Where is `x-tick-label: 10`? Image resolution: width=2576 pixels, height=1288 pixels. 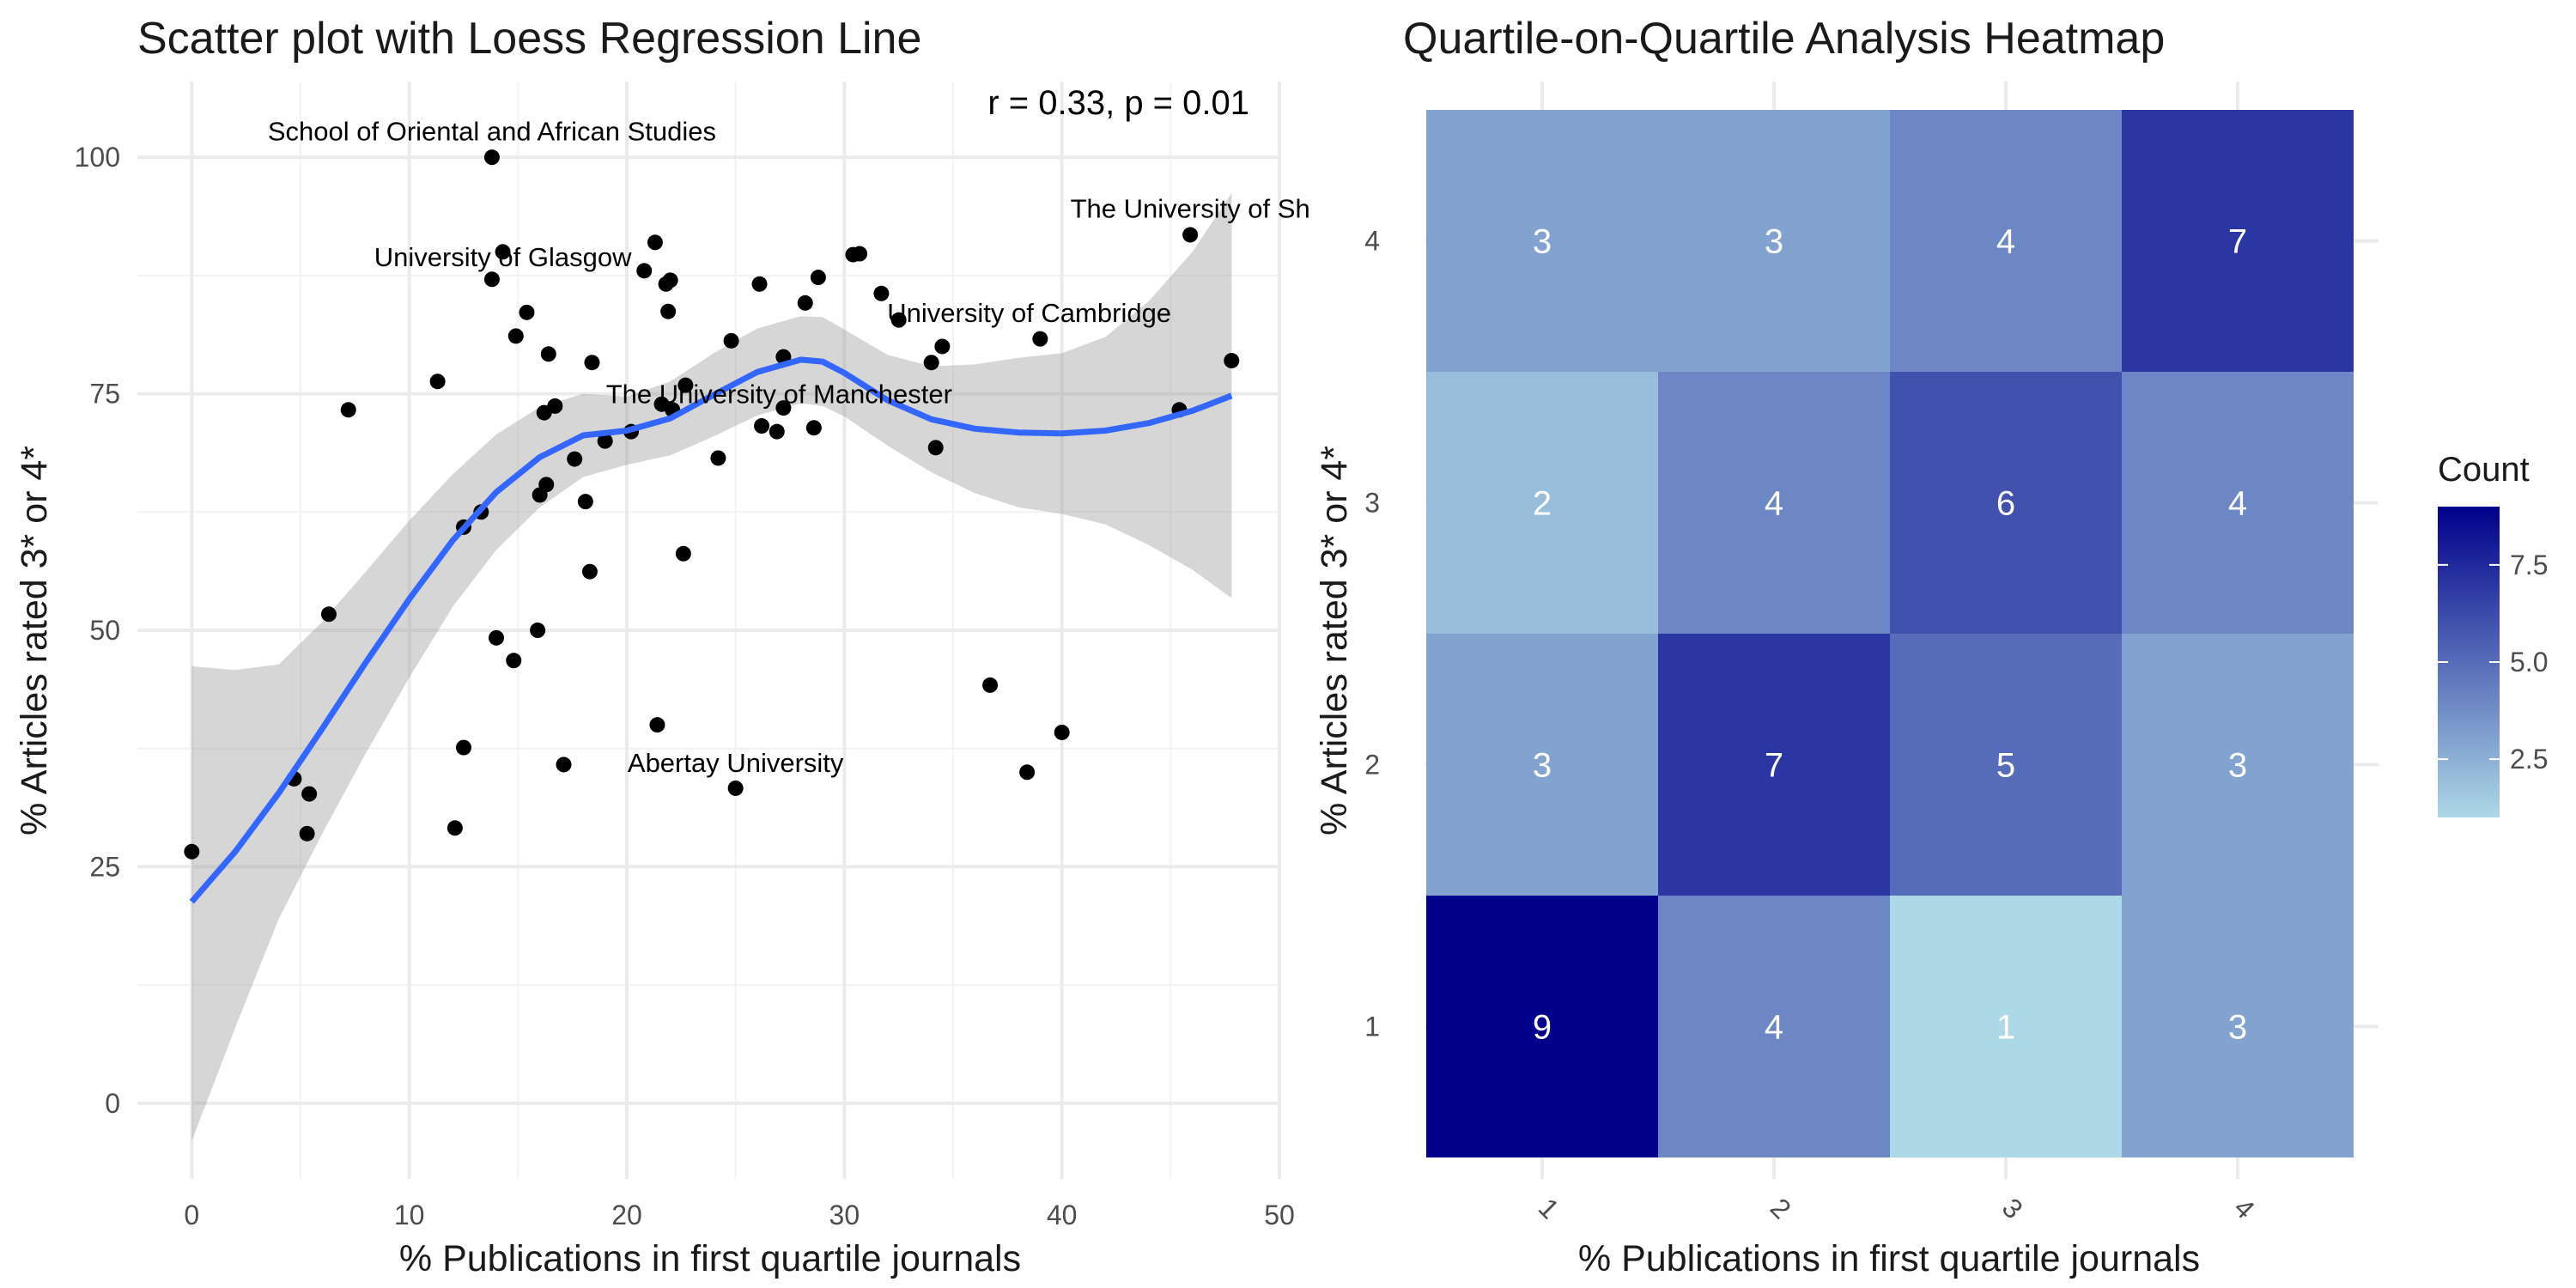 x-tick-label: 10 is located at coordinates (409, 1215).